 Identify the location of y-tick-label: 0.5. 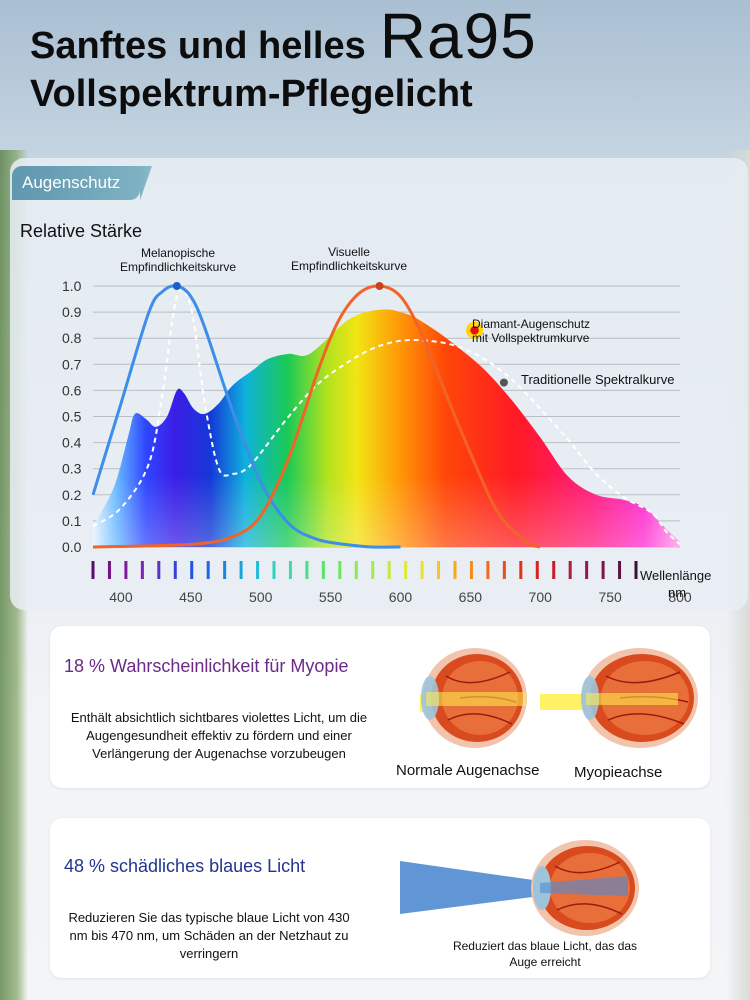
(72, 417).